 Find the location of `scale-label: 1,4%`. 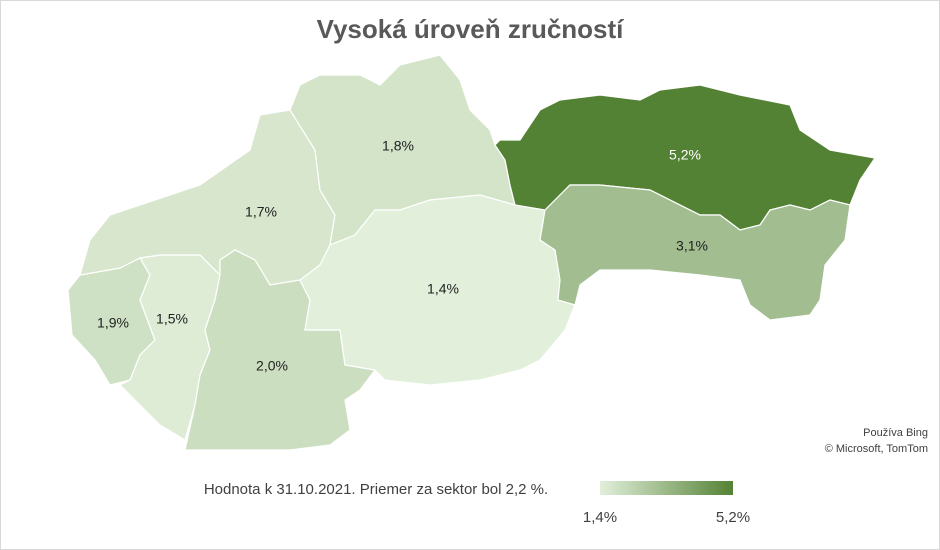

scale-label: 1,4% is located at coordinates (600, 517).